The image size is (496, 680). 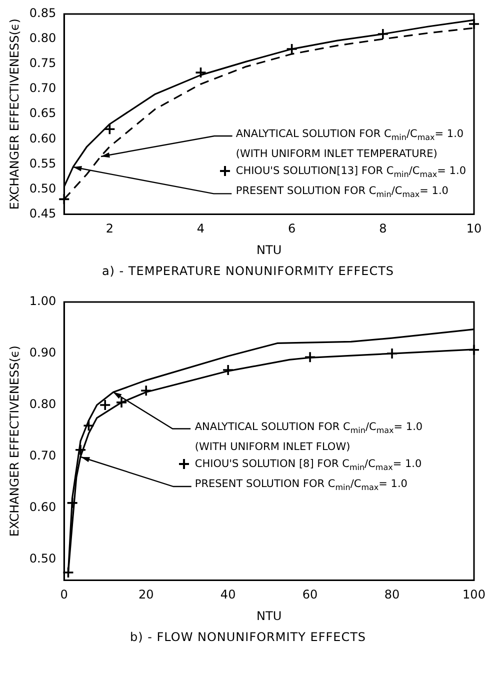 I want to click on x-tick-label: 100, so click(x=474, y=595).